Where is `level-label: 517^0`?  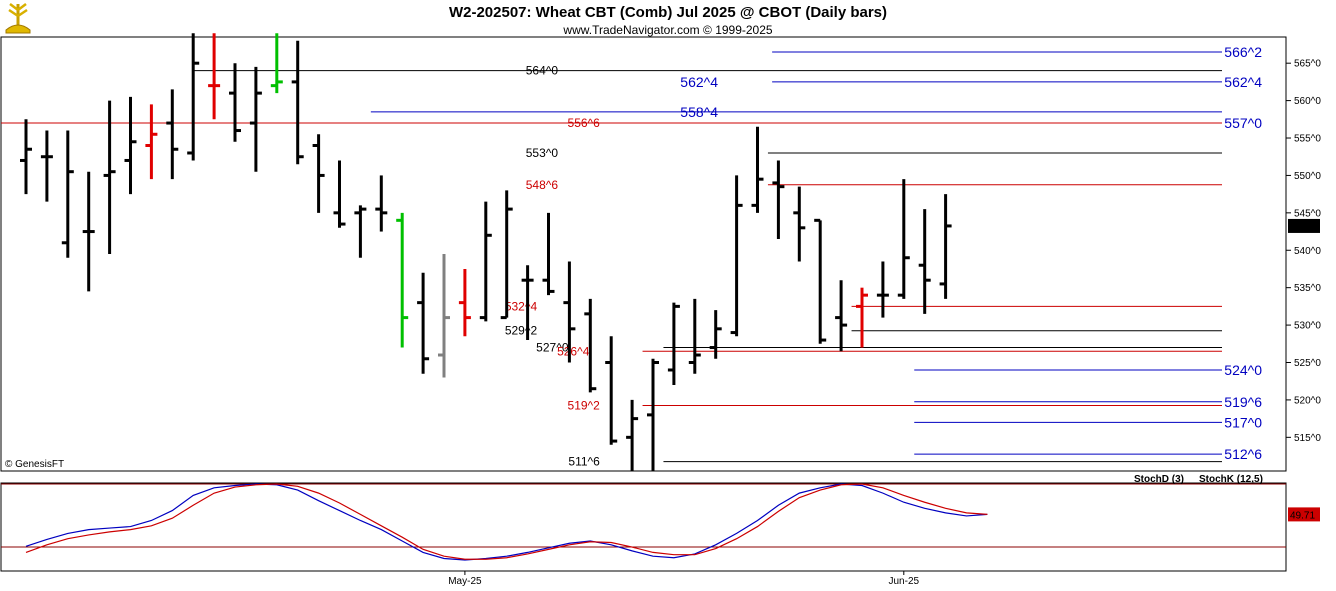
level-label: 517^0 is located at coordinates (1243, 422).